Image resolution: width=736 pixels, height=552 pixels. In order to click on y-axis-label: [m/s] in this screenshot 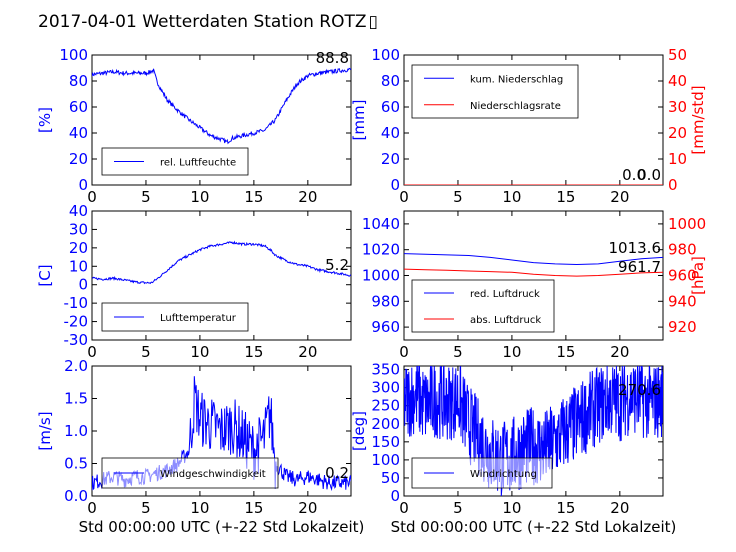, I will do `click(45, 430)`.